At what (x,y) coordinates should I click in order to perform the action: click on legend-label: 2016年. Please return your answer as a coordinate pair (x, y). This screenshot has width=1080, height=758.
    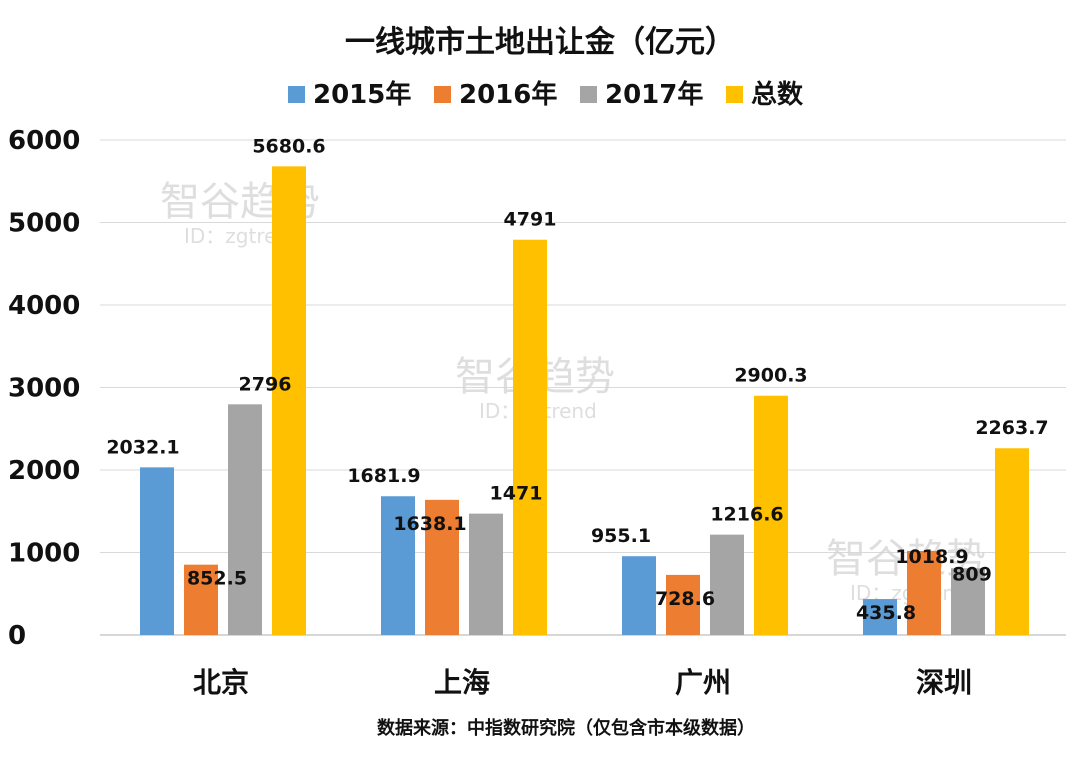
    Looking at the image, I should click on (508, 94).